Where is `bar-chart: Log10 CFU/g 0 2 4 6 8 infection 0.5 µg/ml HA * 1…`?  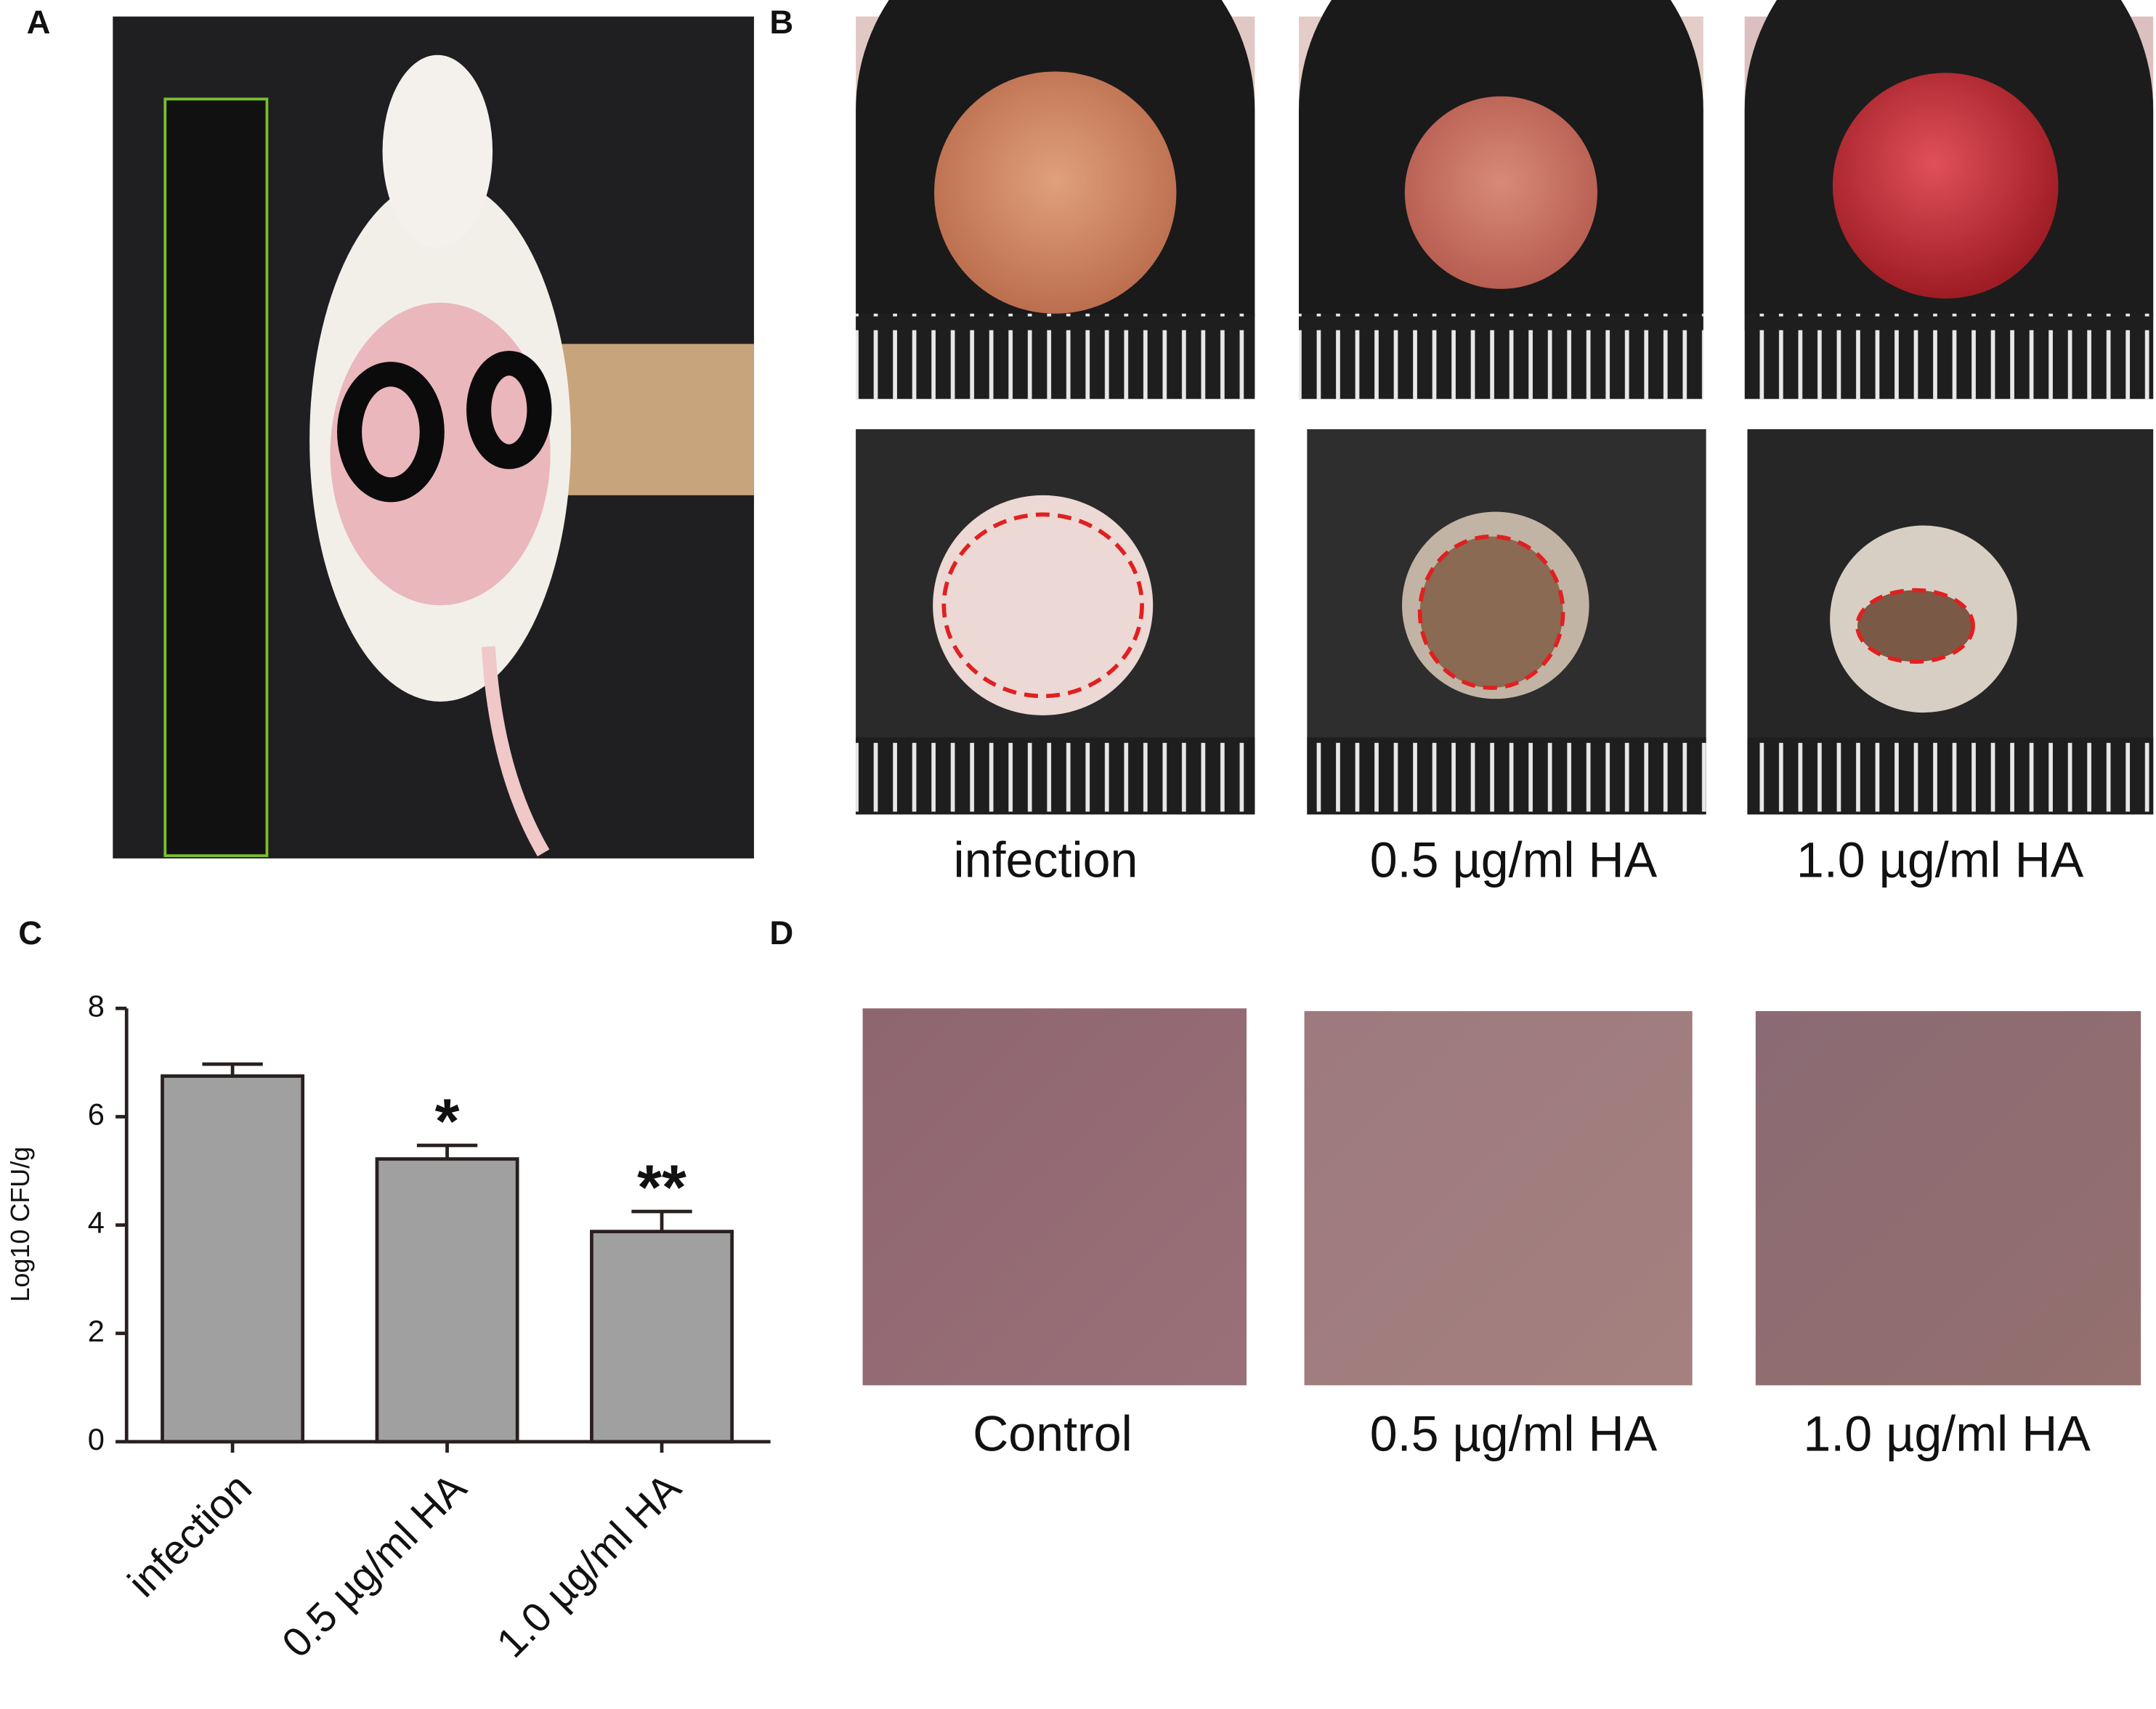 bar-chart: Log10 CFU/g 0 2 4 6 8 infection 0.5 µg/ml HA * 1… is located at coordinates (388, 1328).